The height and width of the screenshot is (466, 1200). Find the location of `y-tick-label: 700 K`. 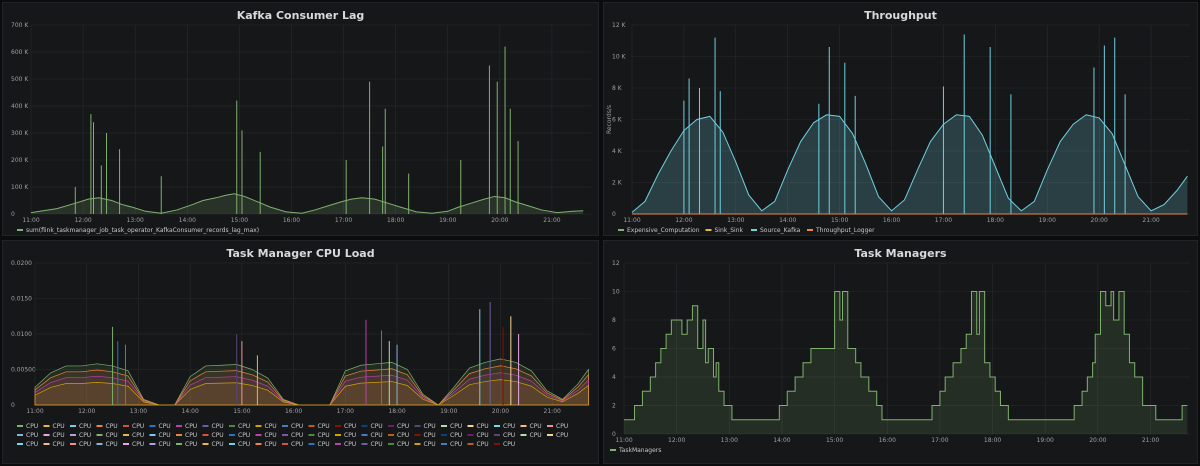

y-tick-label: 700 K is located at coordinates (20, 25).